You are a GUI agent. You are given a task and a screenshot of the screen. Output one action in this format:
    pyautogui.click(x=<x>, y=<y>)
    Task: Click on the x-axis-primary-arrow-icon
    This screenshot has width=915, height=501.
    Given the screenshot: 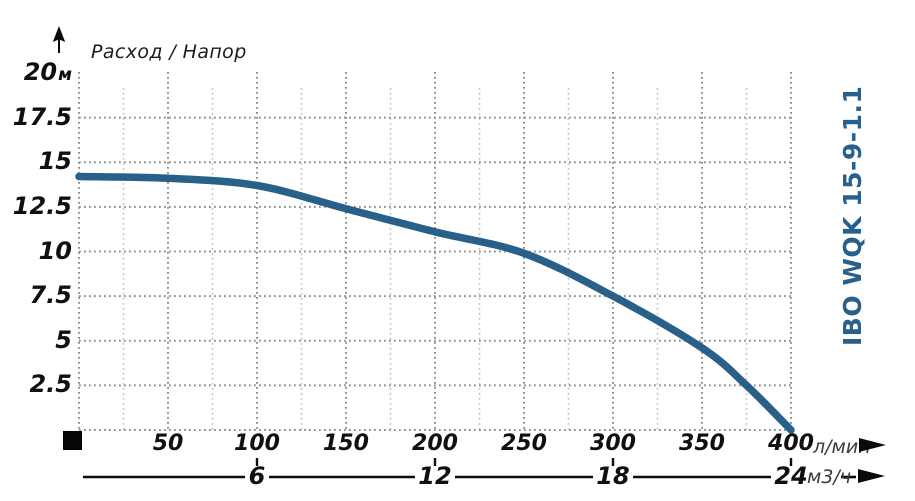 What is the action you would take?
    pyautogui.click(x=872, y=445)
    